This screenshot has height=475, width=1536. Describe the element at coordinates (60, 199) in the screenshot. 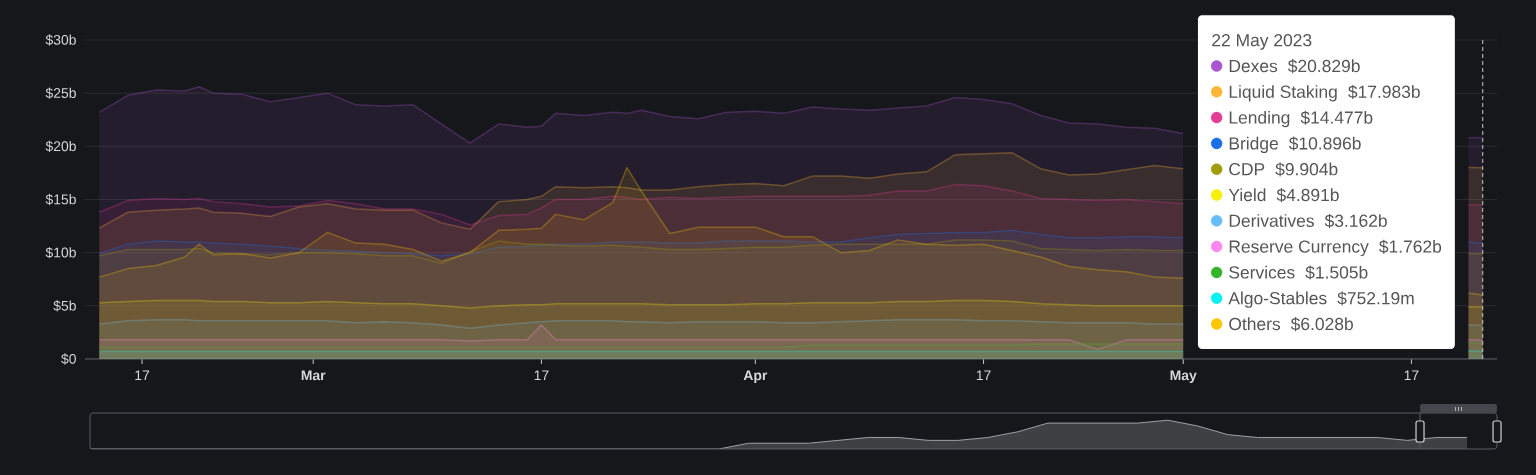

I see `y-tick-label: $15b` at that location.